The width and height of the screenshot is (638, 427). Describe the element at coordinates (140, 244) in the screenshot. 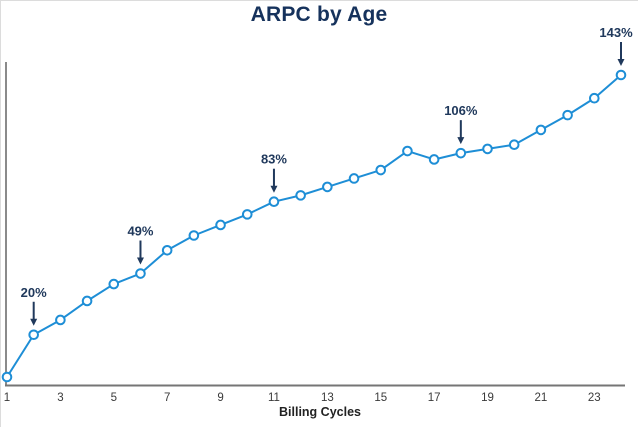

I see `annotation-49pct: 49%` at that location.